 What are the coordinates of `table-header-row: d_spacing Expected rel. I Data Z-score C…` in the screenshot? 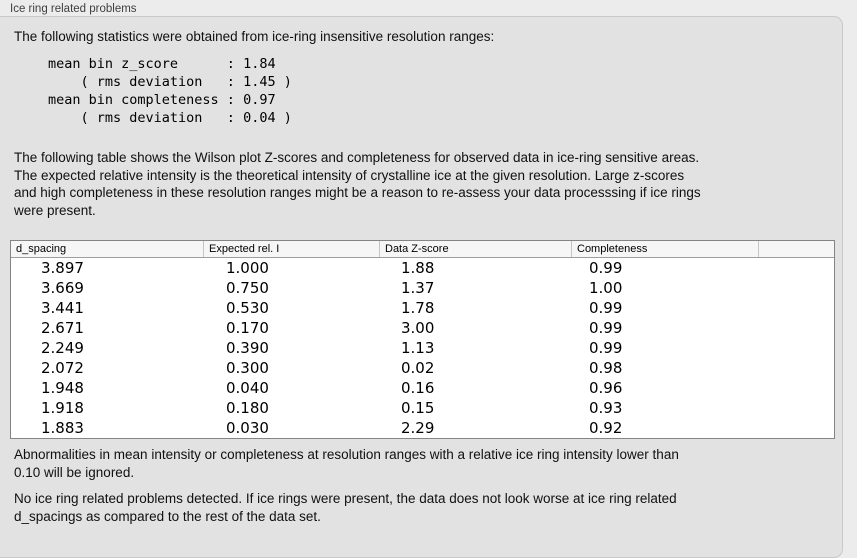 It's located at (422, 249).